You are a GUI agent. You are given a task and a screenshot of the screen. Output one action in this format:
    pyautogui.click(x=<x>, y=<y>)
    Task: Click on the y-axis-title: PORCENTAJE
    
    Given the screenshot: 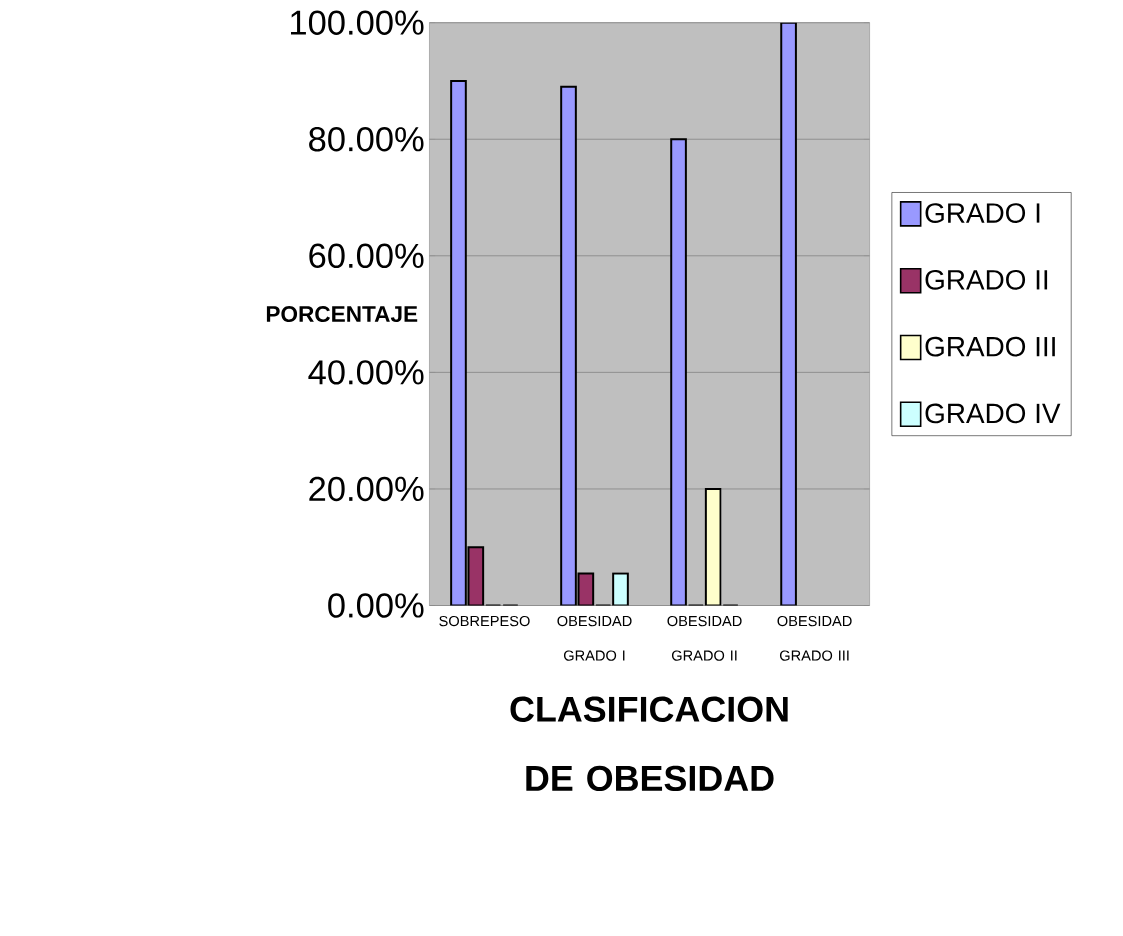 What is the action you would take?
    pyautogui.click(x=342, y=313)
    